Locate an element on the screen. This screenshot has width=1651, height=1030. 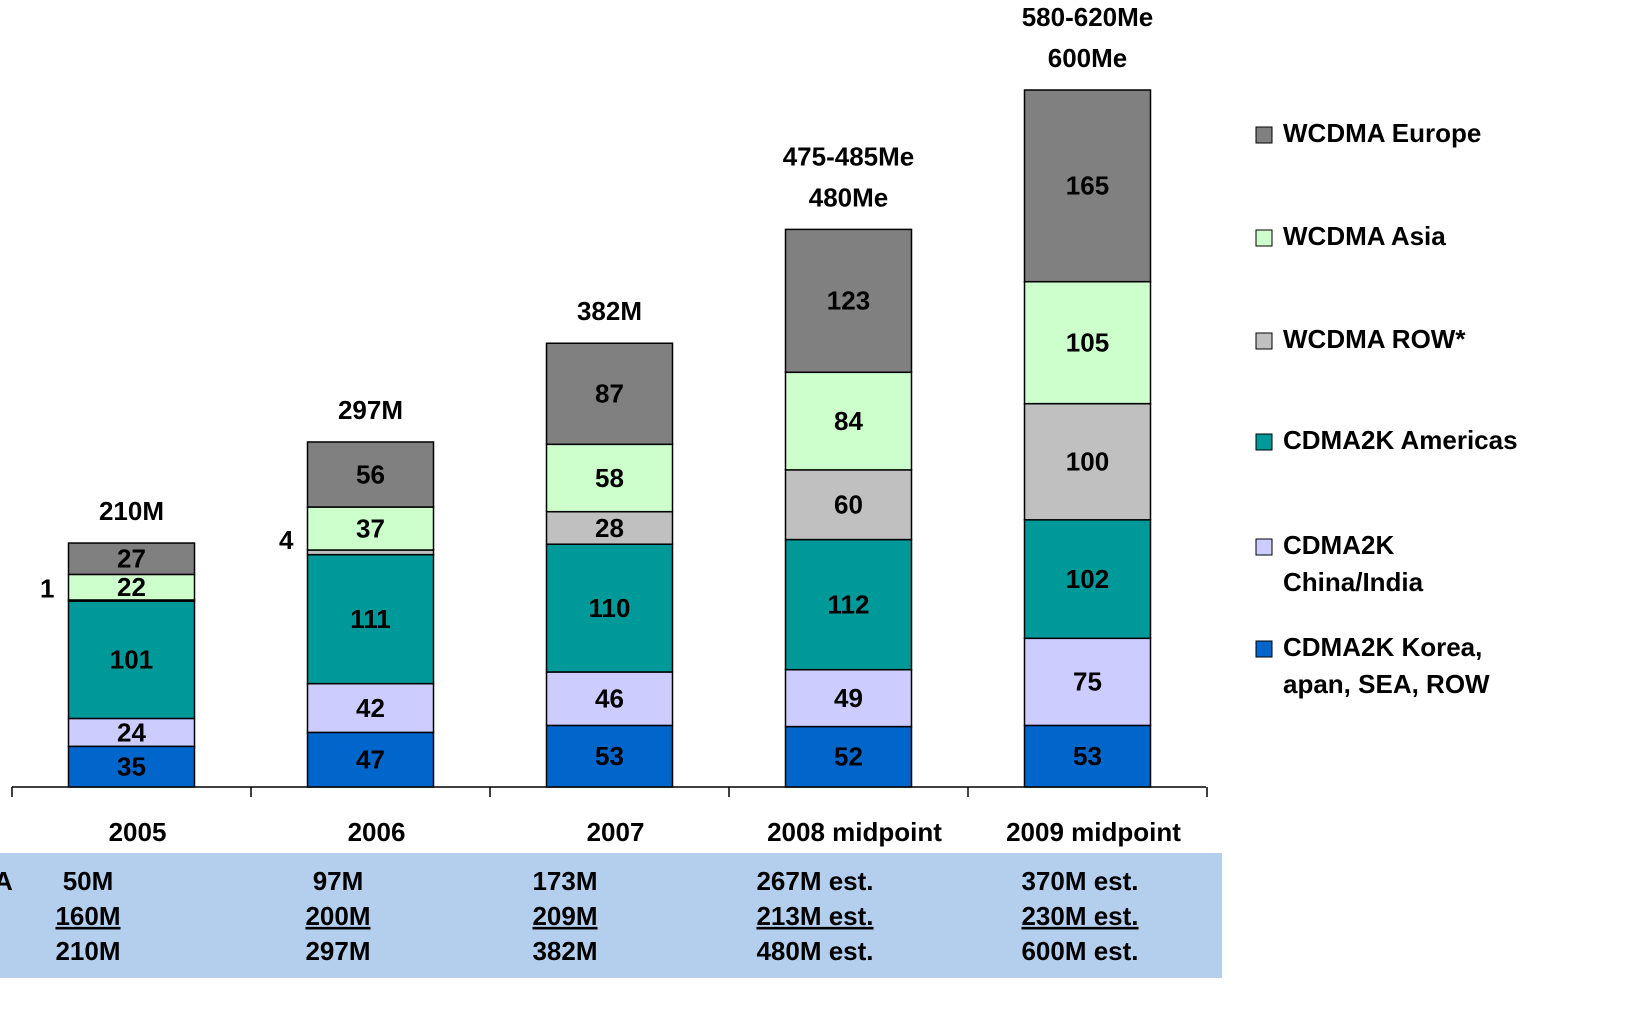
total-label: 297M is located at coordinates (370, 410).